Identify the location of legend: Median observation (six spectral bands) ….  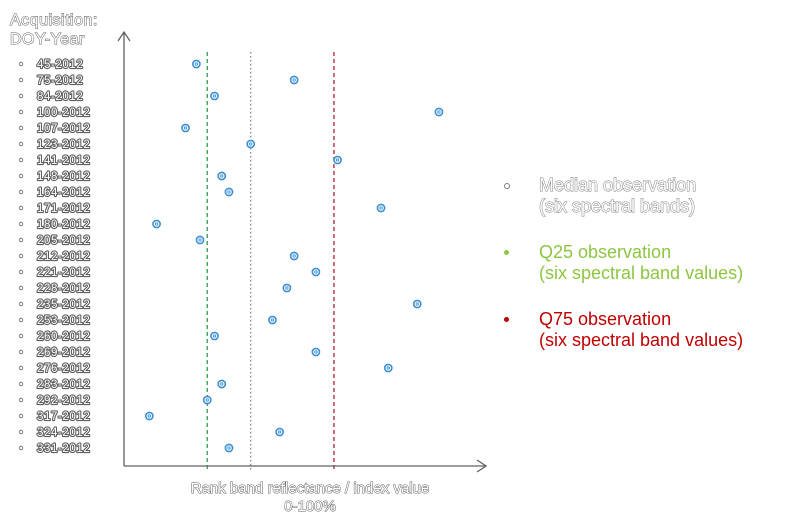
(650, 275).